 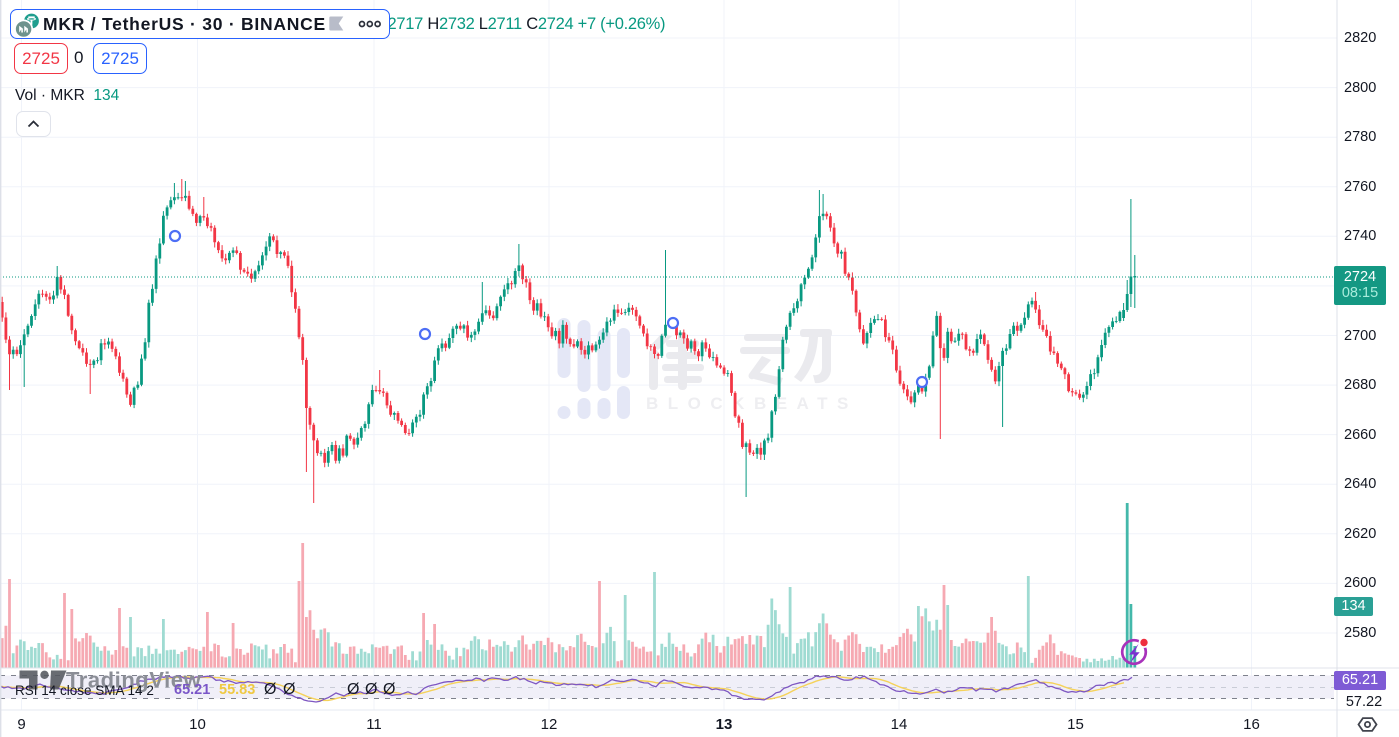 I want to click on svg-text: TradingView, so click(x=134, y=680).